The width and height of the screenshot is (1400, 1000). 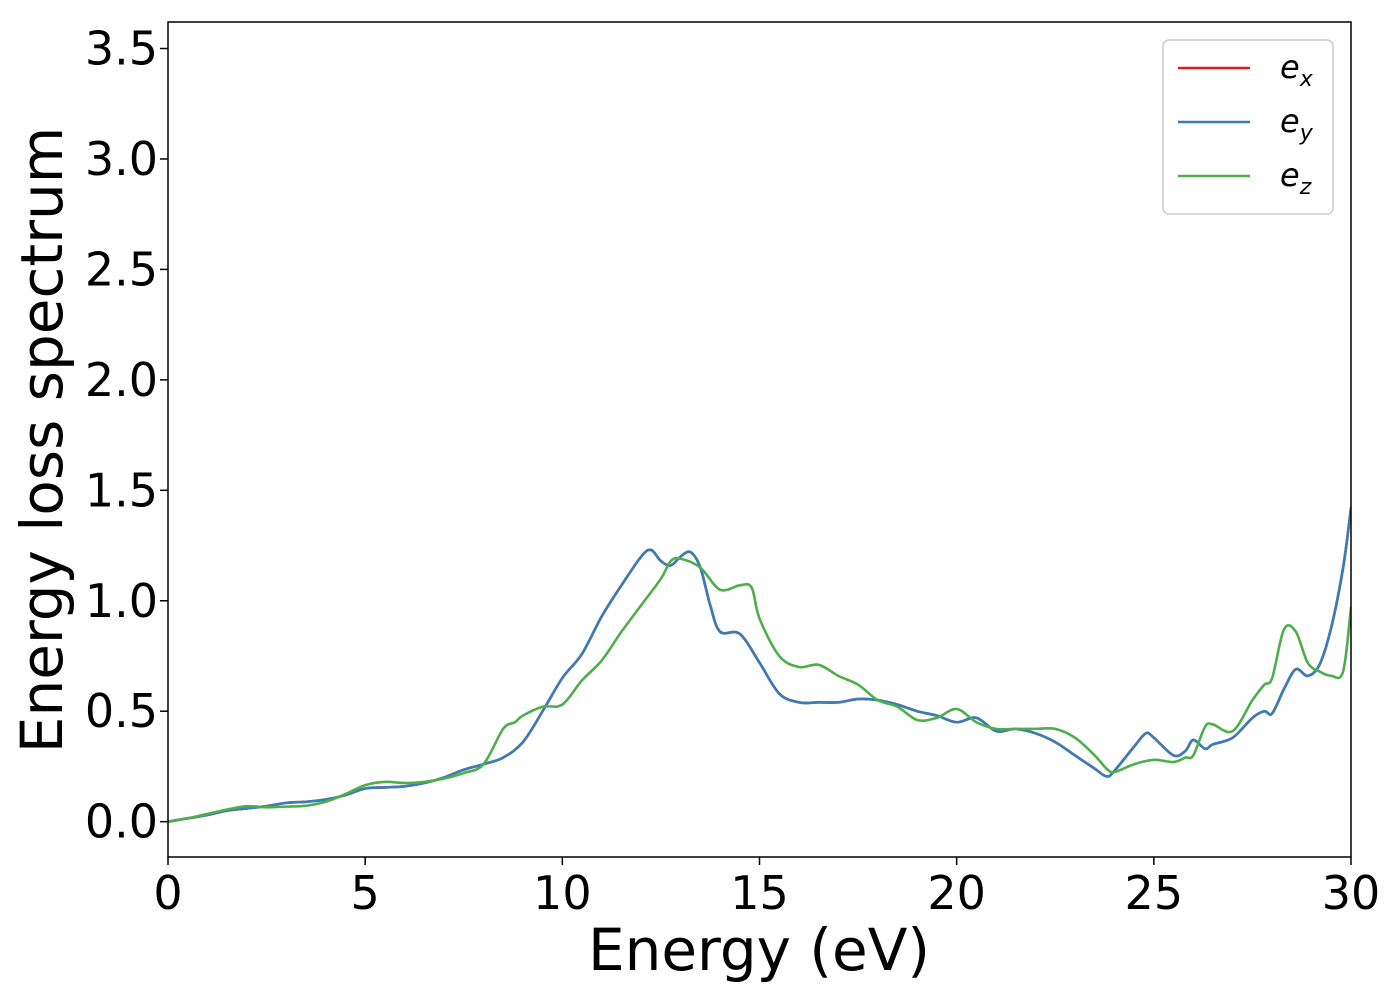 I want to click on y-tick-label: 1.0, so click(x=121, y=601).